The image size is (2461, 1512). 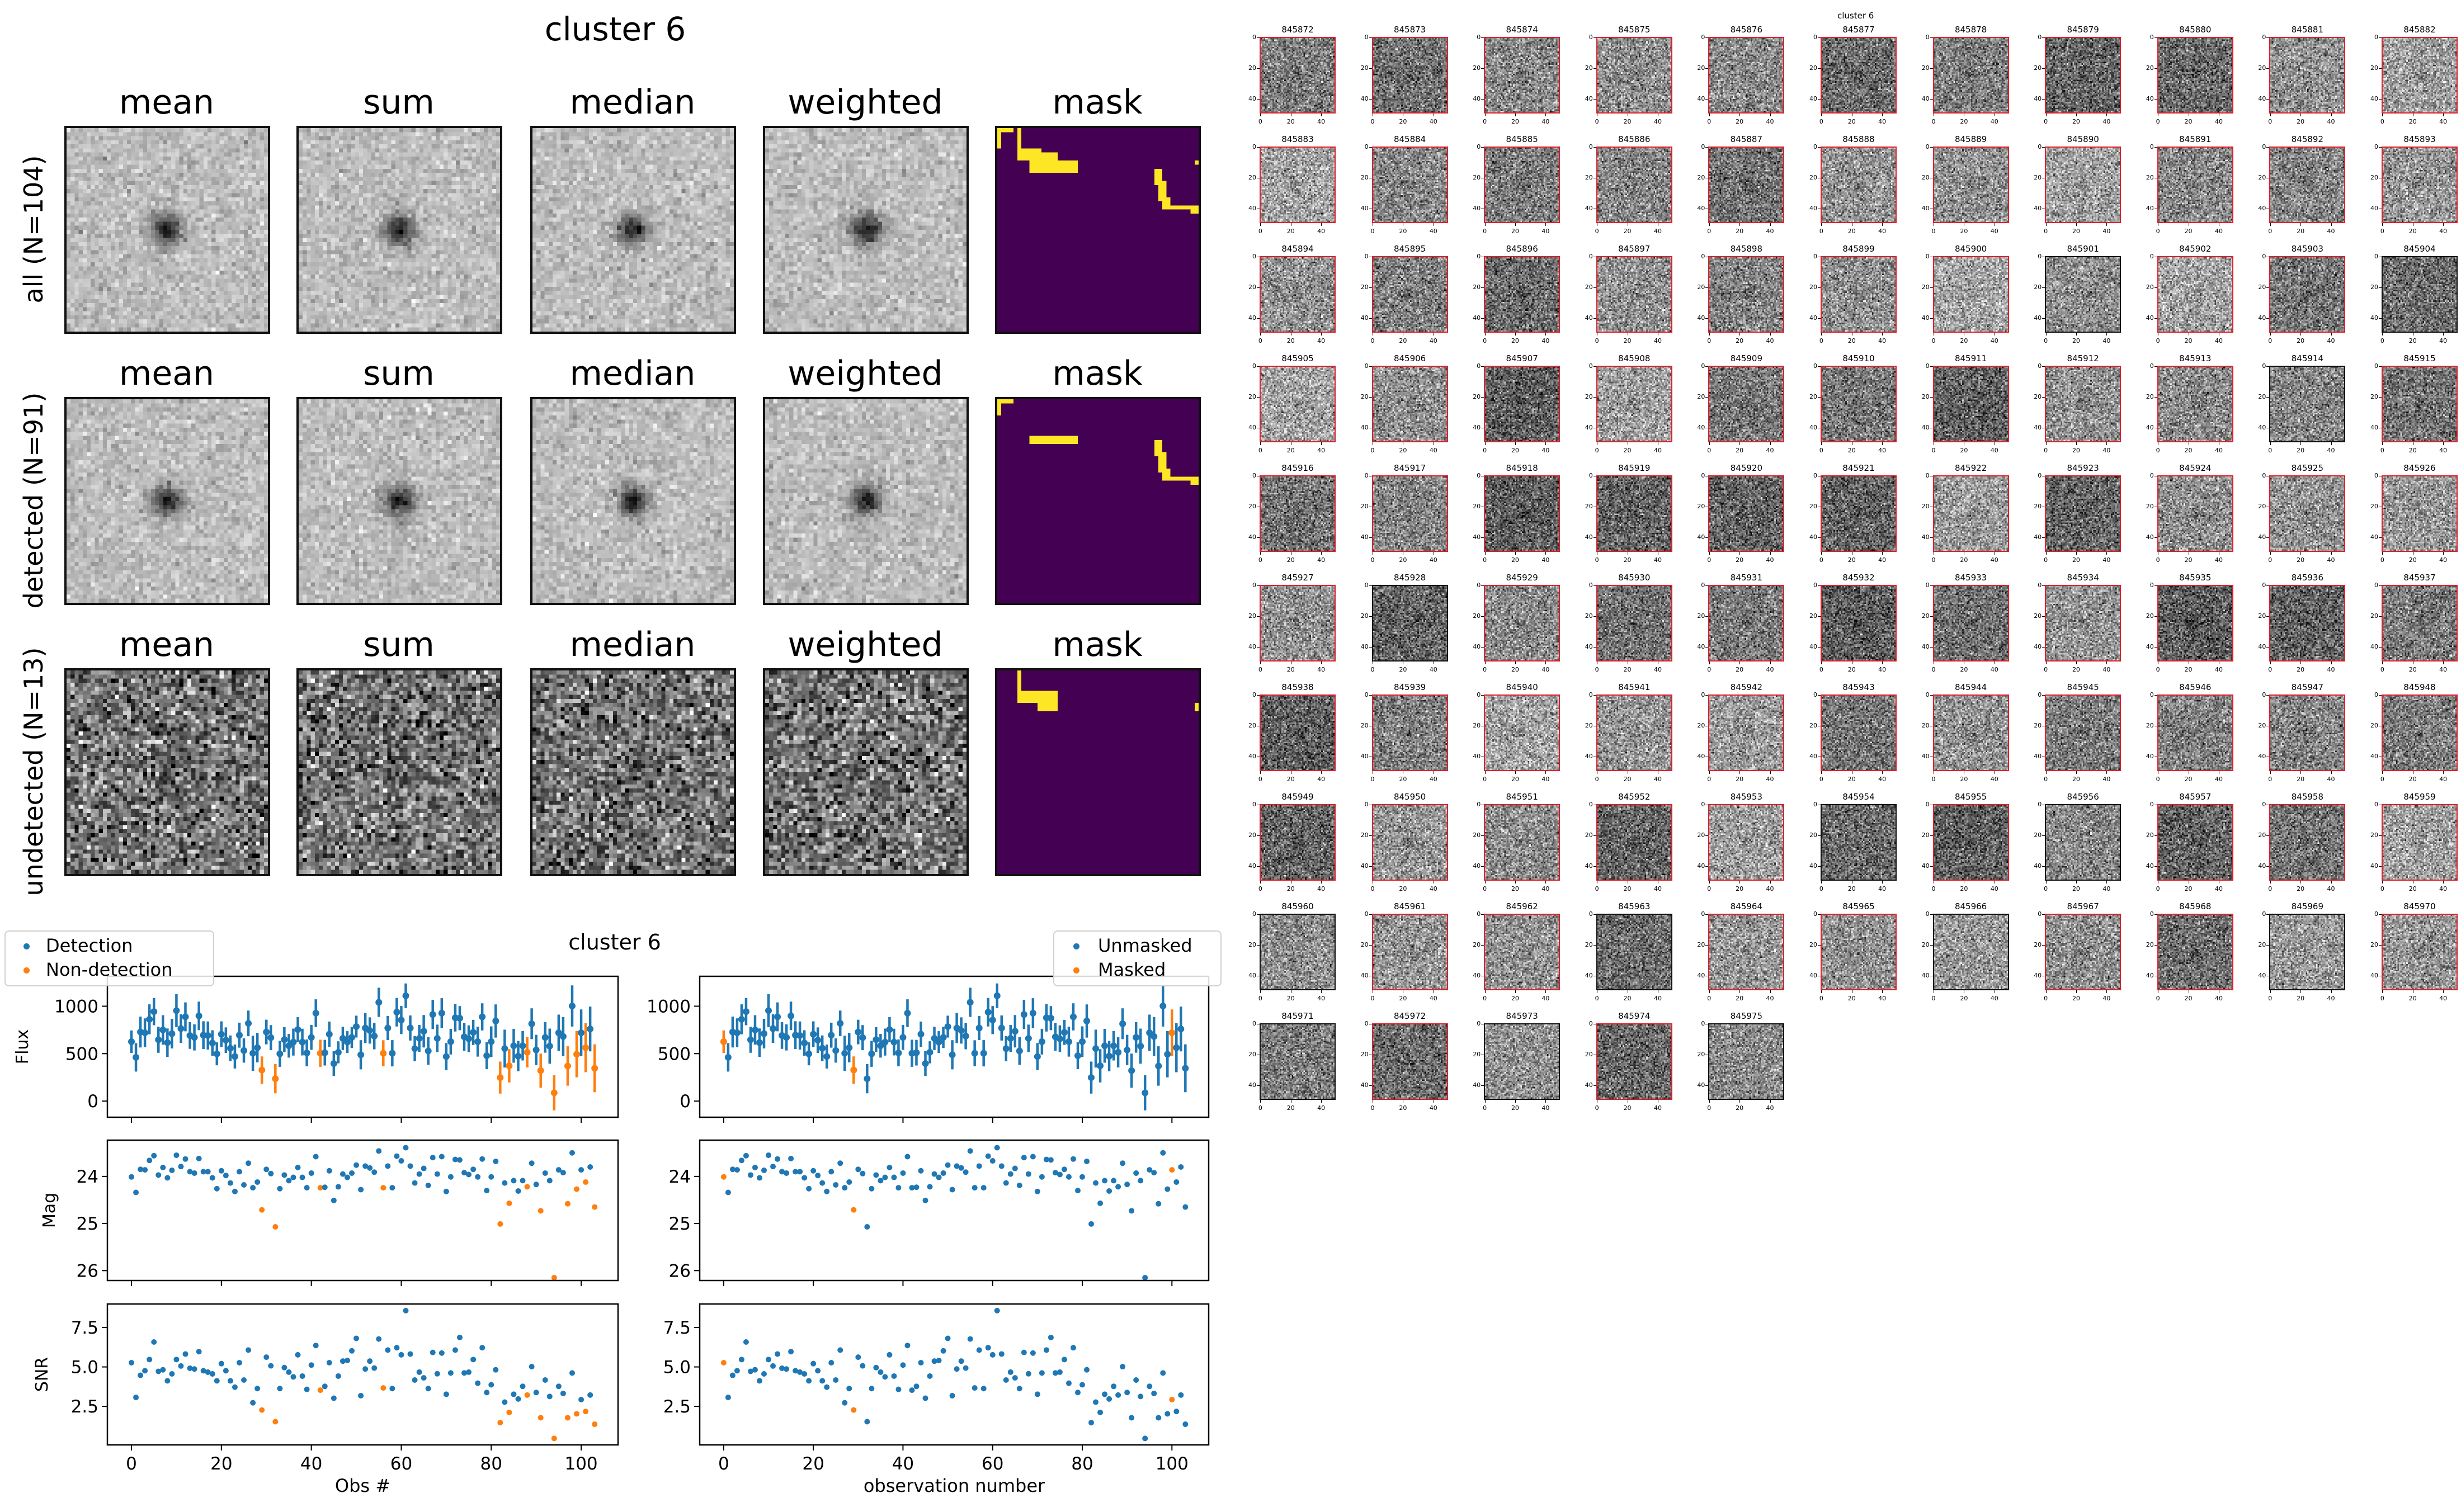 What do you see at coordinates (2189, 623) in the screenshot?
I see `thumbnail-845935: 845935 0 0 20 20 40 40` at bounding box center [2189, 623].